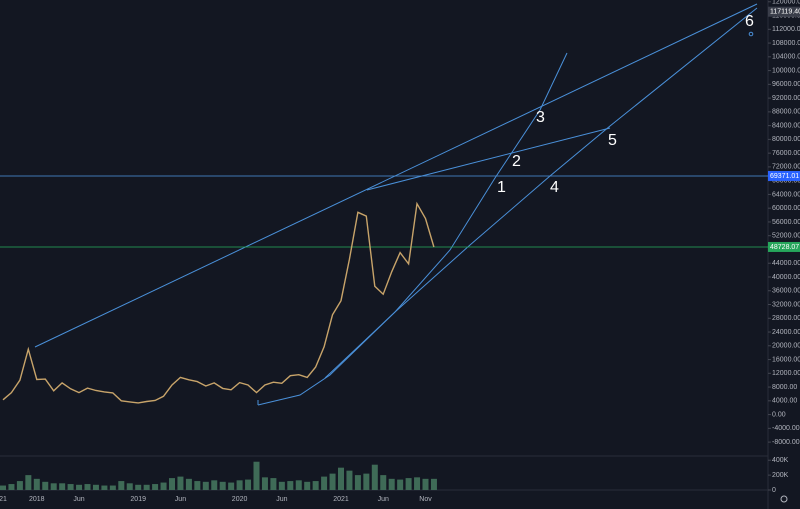  What do you see at coordinates (488, 159) in the screenshot?
I see `trend-line` at bounding box center [488, 159].